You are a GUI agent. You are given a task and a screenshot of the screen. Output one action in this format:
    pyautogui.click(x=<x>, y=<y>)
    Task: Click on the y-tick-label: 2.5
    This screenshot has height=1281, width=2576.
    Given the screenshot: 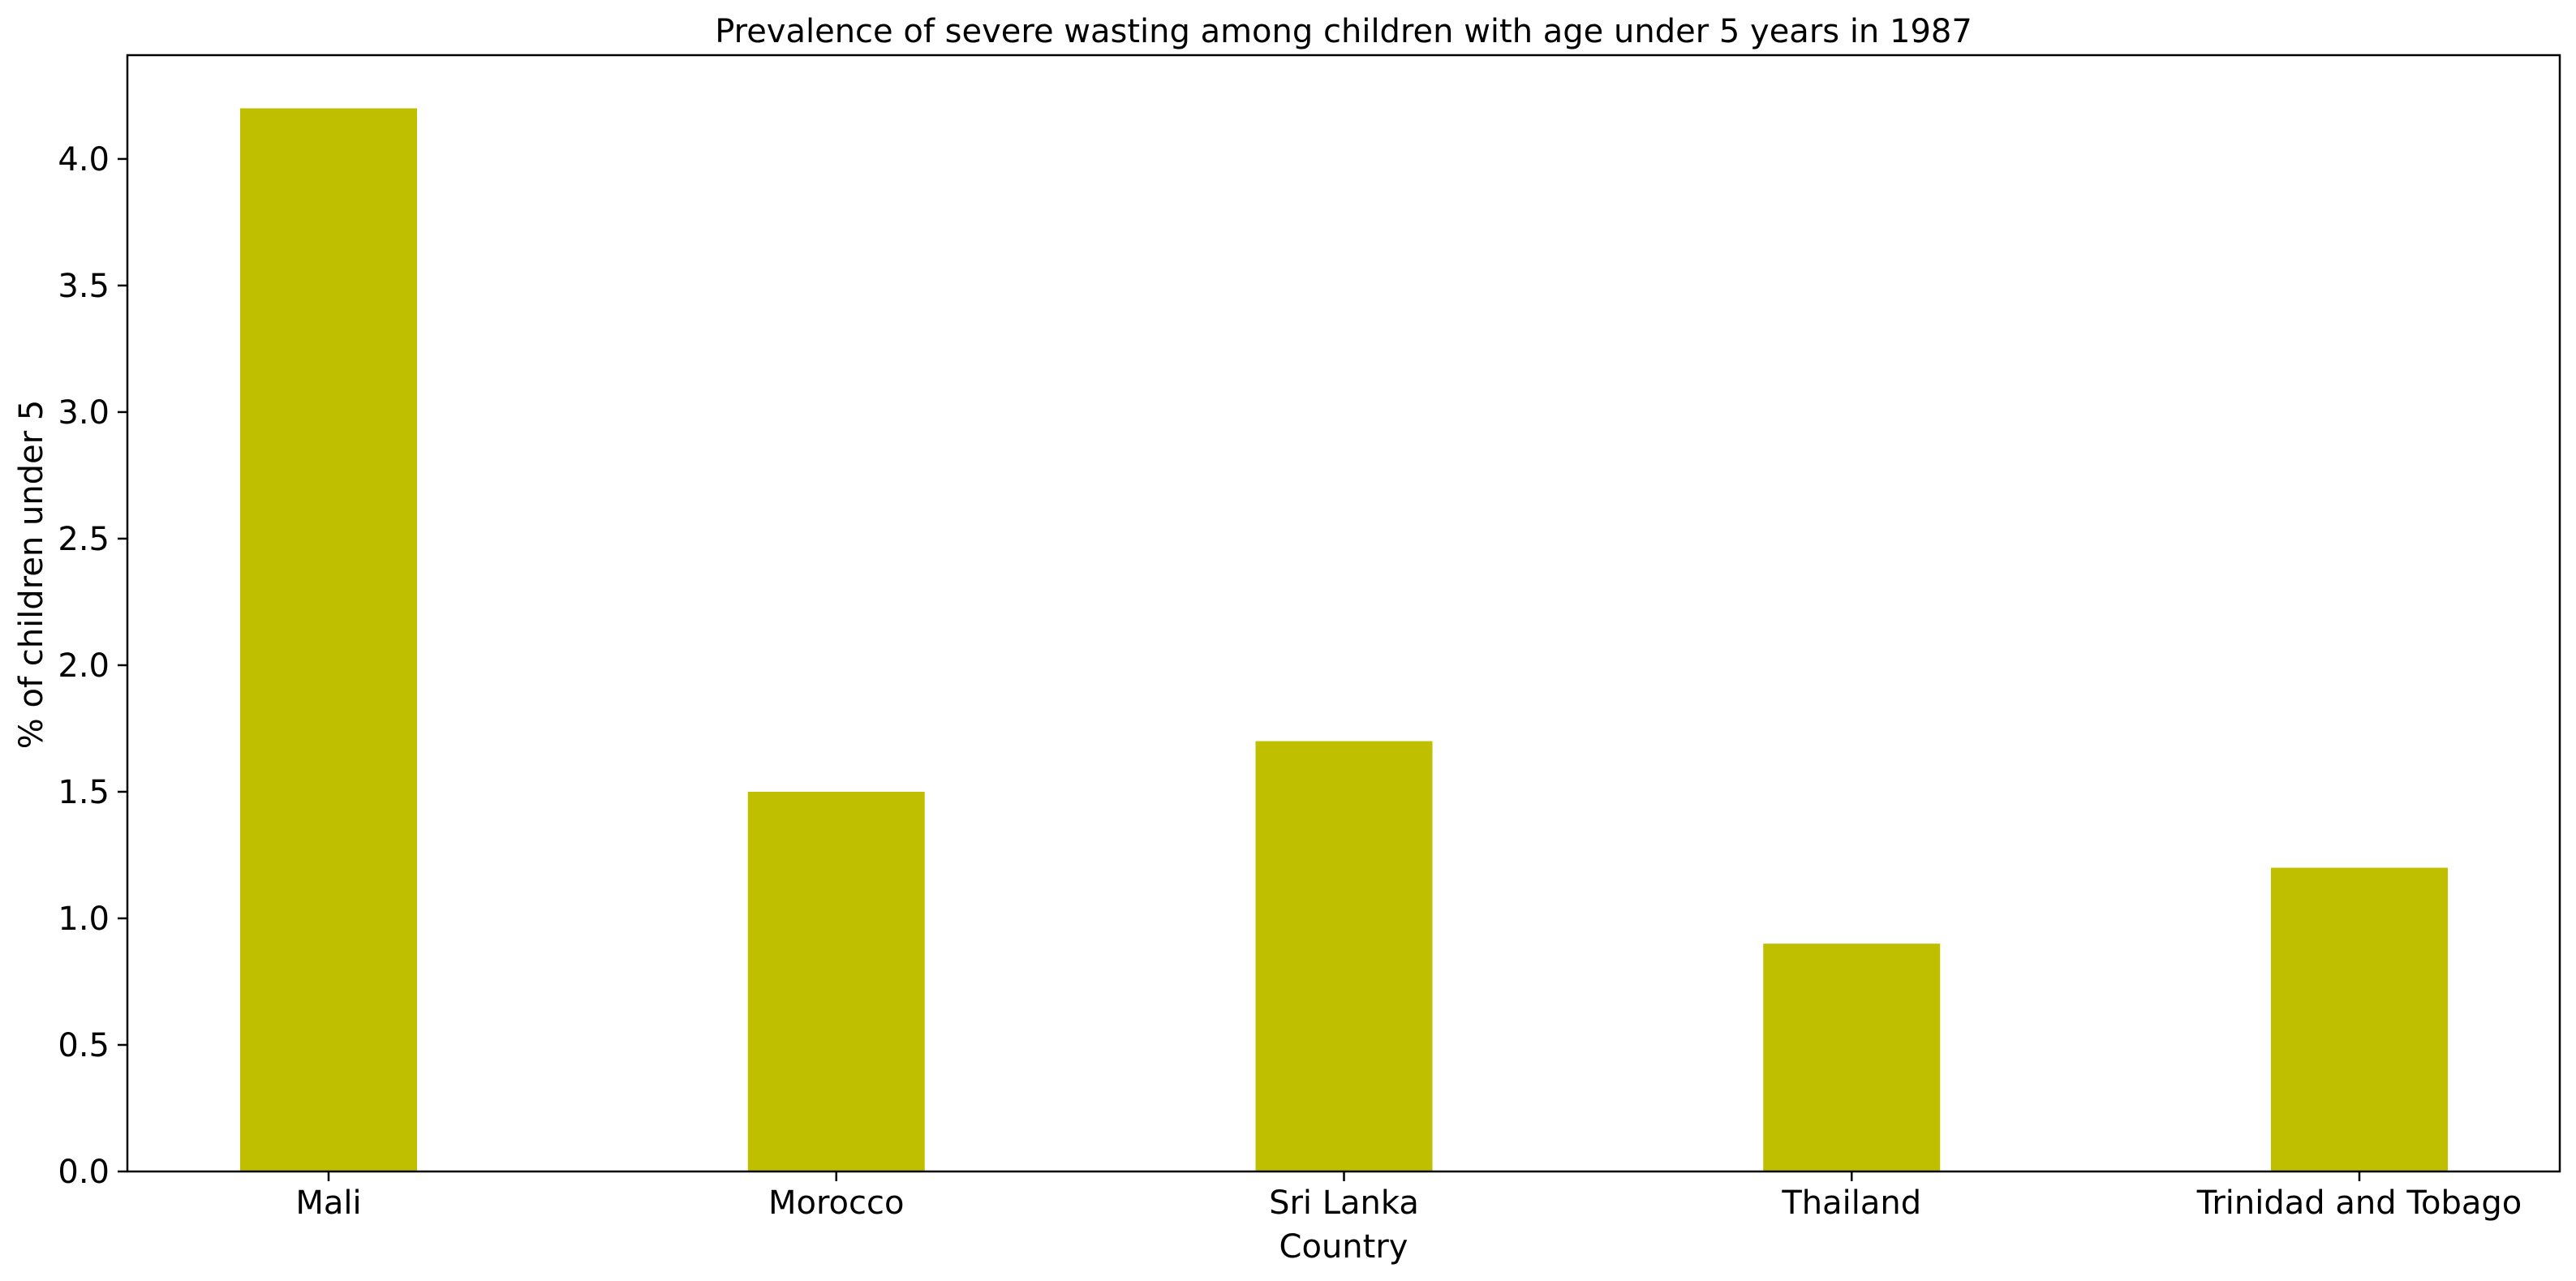 What is the action you would take?
    pyautogui.click(x=84, y=539)
    